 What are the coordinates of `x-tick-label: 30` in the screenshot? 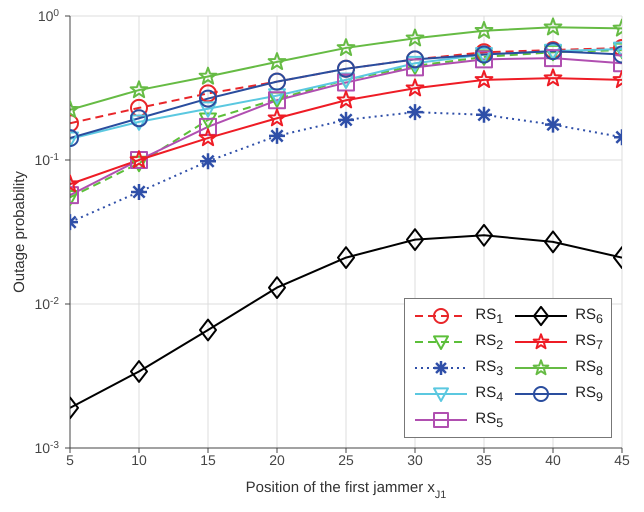 It's located at (415, 460).